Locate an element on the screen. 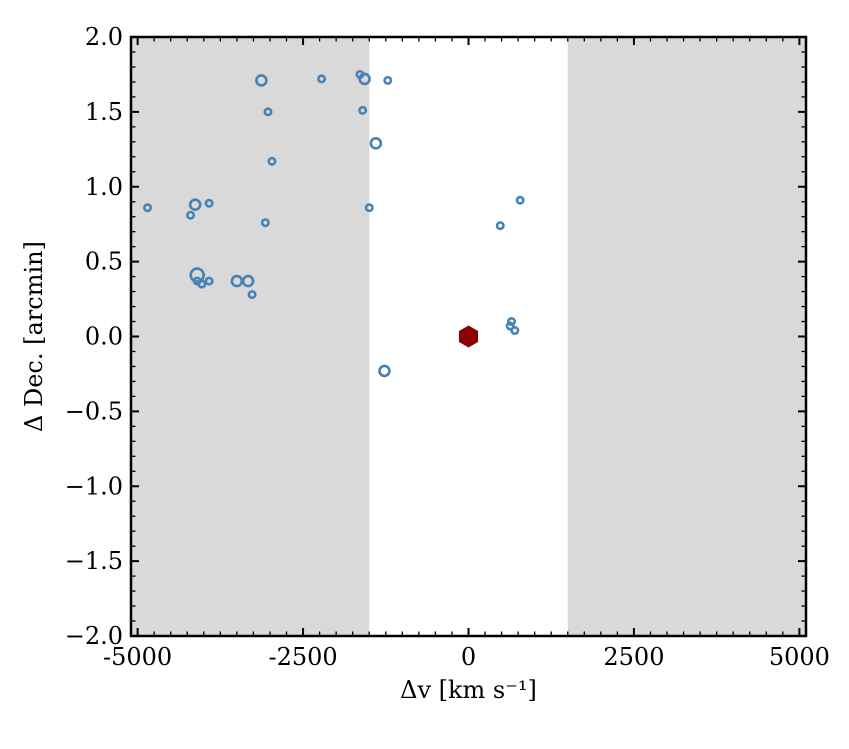 The height and width of the screenshot is (749, 849). y-tick-label: 2.0 is located at coordinates (104, 37).